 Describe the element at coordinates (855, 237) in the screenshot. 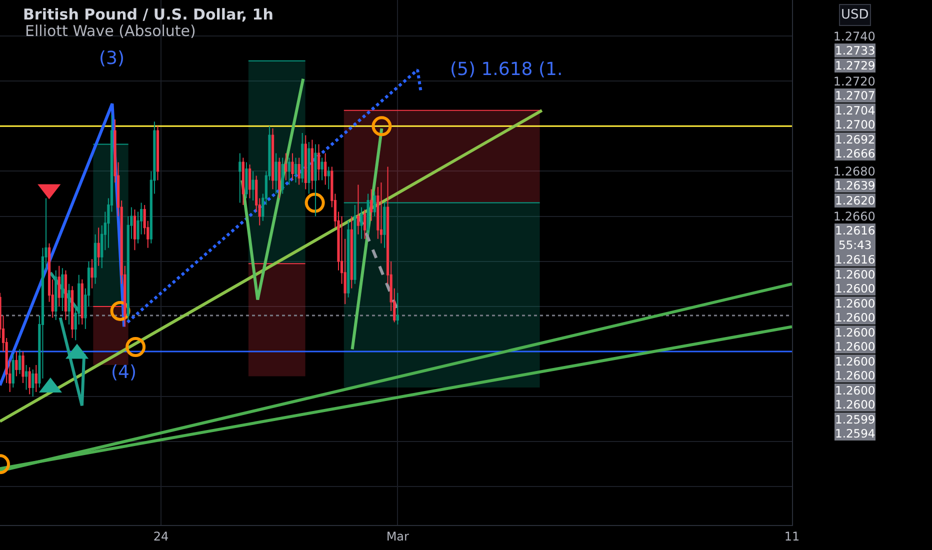

I see `text: 1.2616 55:43` at that location.